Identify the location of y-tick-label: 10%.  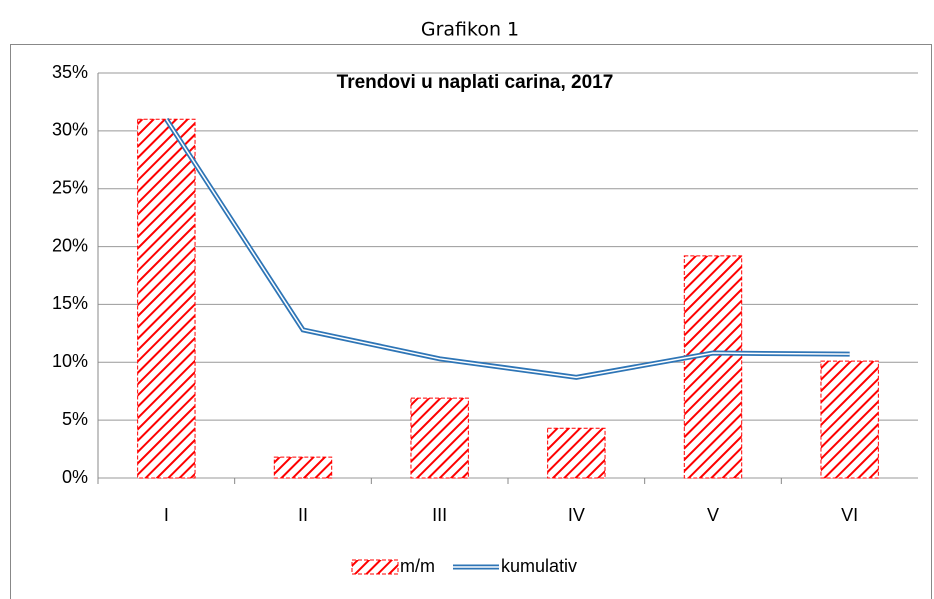
(70, 361).